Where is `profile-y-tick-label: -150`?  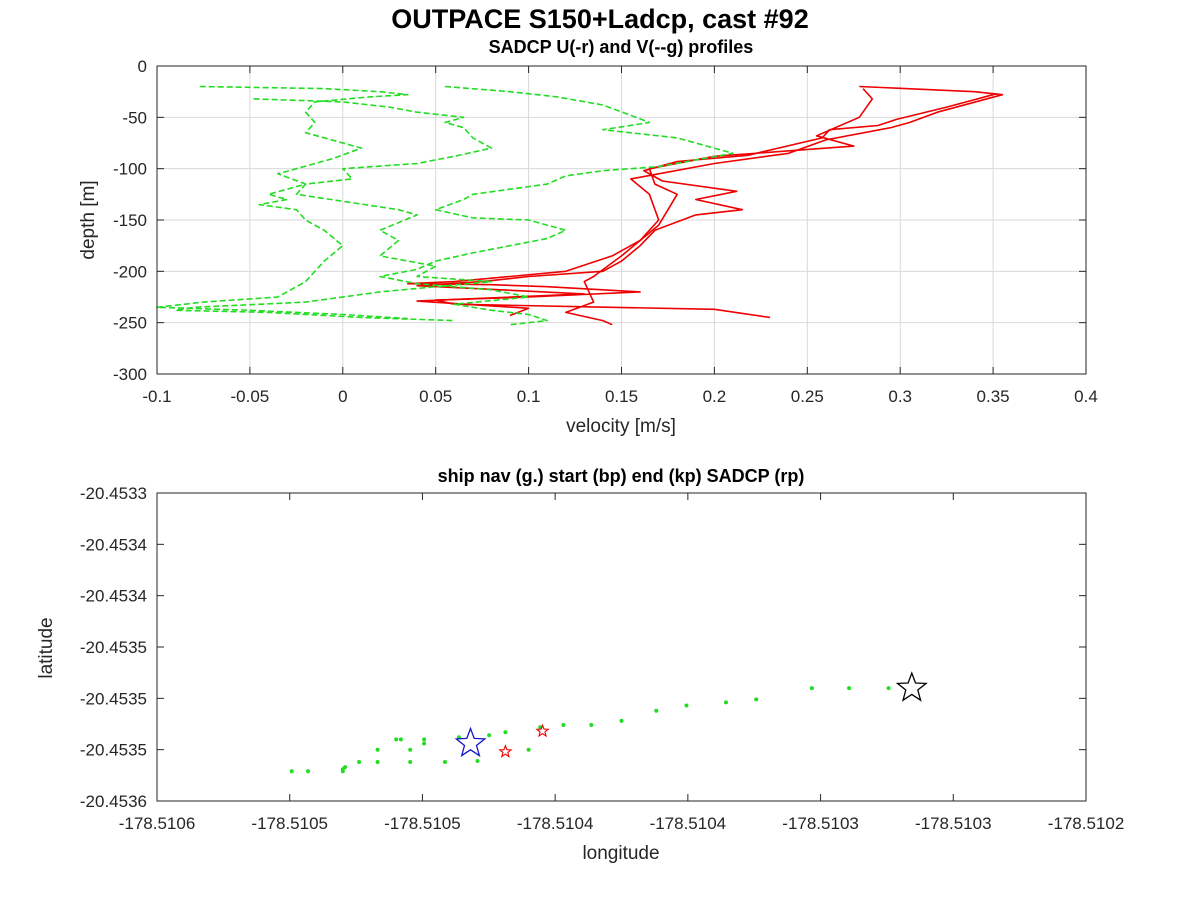
profile-y-tick-label: -150 is located at coordinates (130, 220).